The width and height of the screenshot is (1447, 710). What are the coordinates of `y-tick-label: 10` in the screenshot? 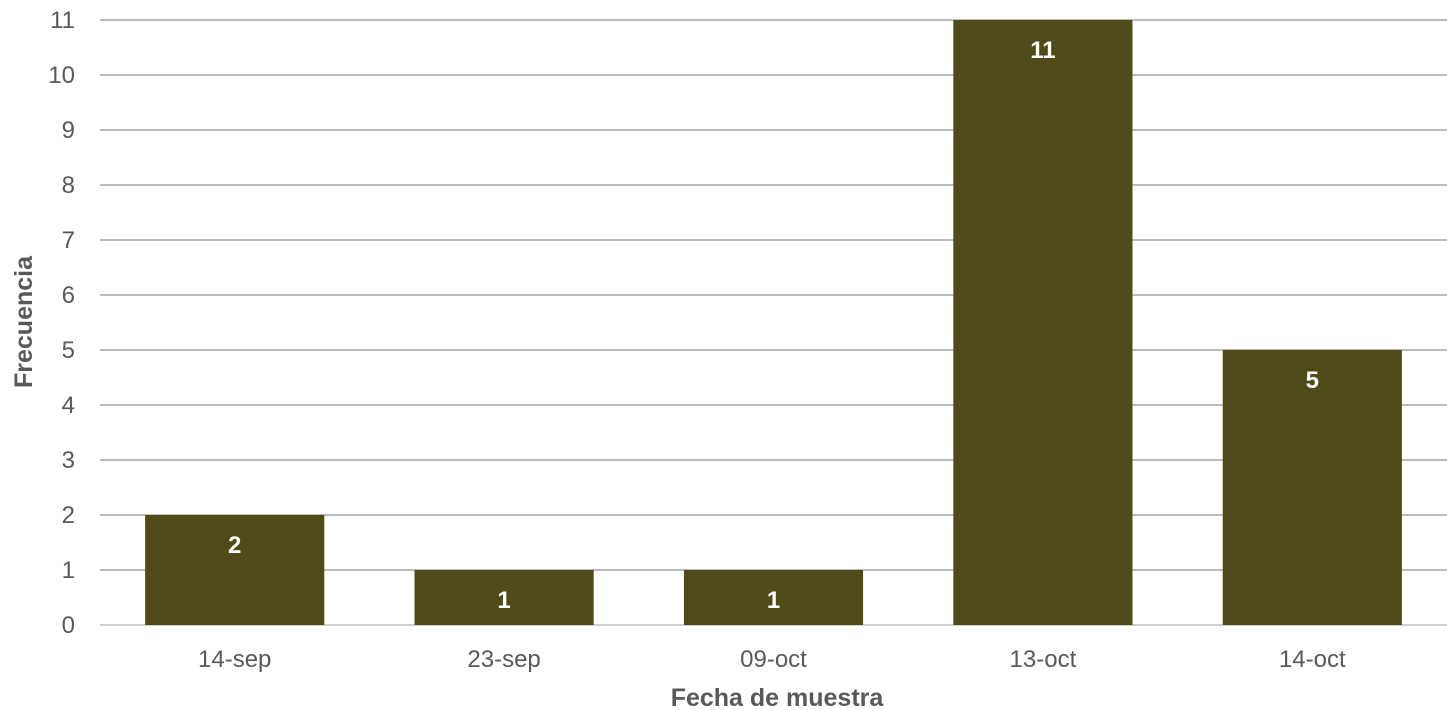 It's located at (61, 75).